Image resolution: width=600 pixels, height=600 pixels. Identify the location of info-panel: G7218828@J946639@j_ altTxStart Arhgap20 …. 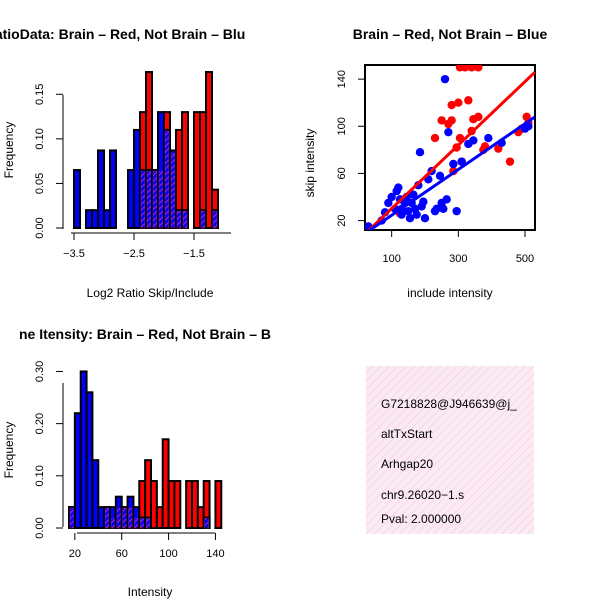
(450, 450).